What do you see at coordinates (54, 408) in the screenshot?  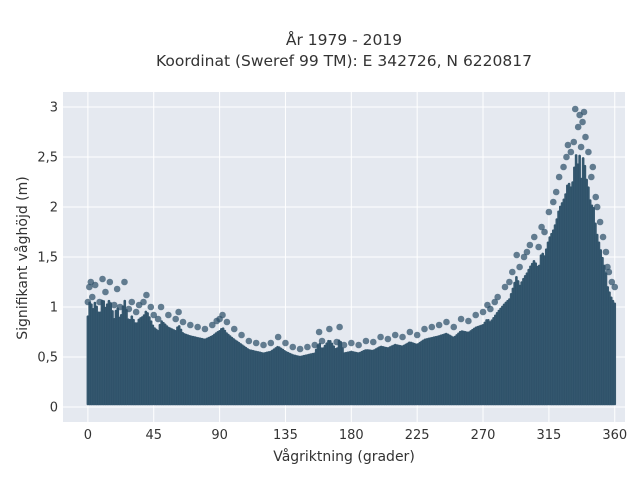 I see `y-tick-label: 0` at bounding box center [54, 408].